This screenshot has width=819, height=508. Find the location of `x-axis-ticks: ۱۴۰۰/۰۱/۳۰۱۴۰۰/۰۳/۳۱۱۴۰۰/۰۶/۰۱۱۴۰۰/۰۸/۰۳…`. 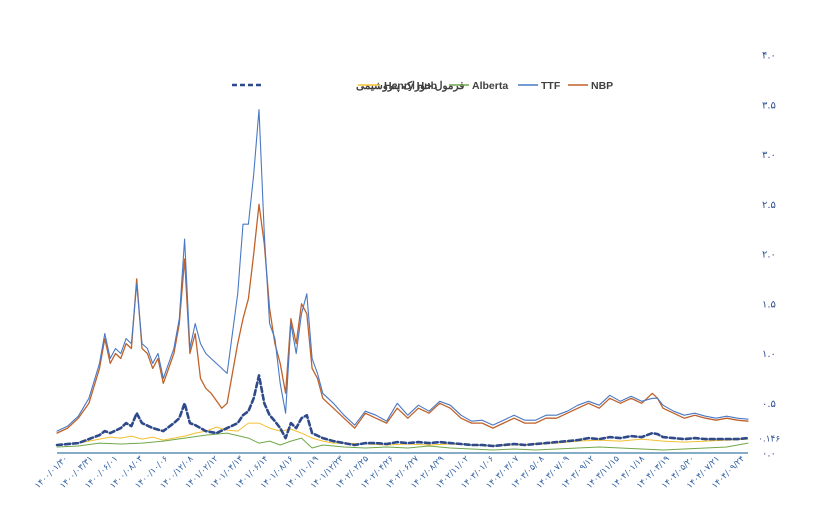

x-axis-ticks: ۱۴۰۰/۰۱/۳۰۱۴۰۰/۰۳/۳۱۱۴۰۰/۰۶/۰۱۱۴۰۰/۰۸/۰۳… is located at coordinates (390, 472).